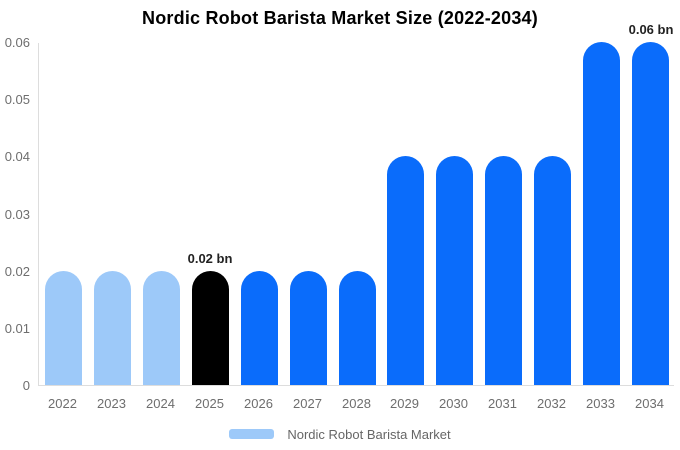 Image resolution: width=680 pixels, height=450 pixels. Describe the element at coordinates (600, 403) in the screenshot. I see `x-tick-label-2033: 2033` at that location.